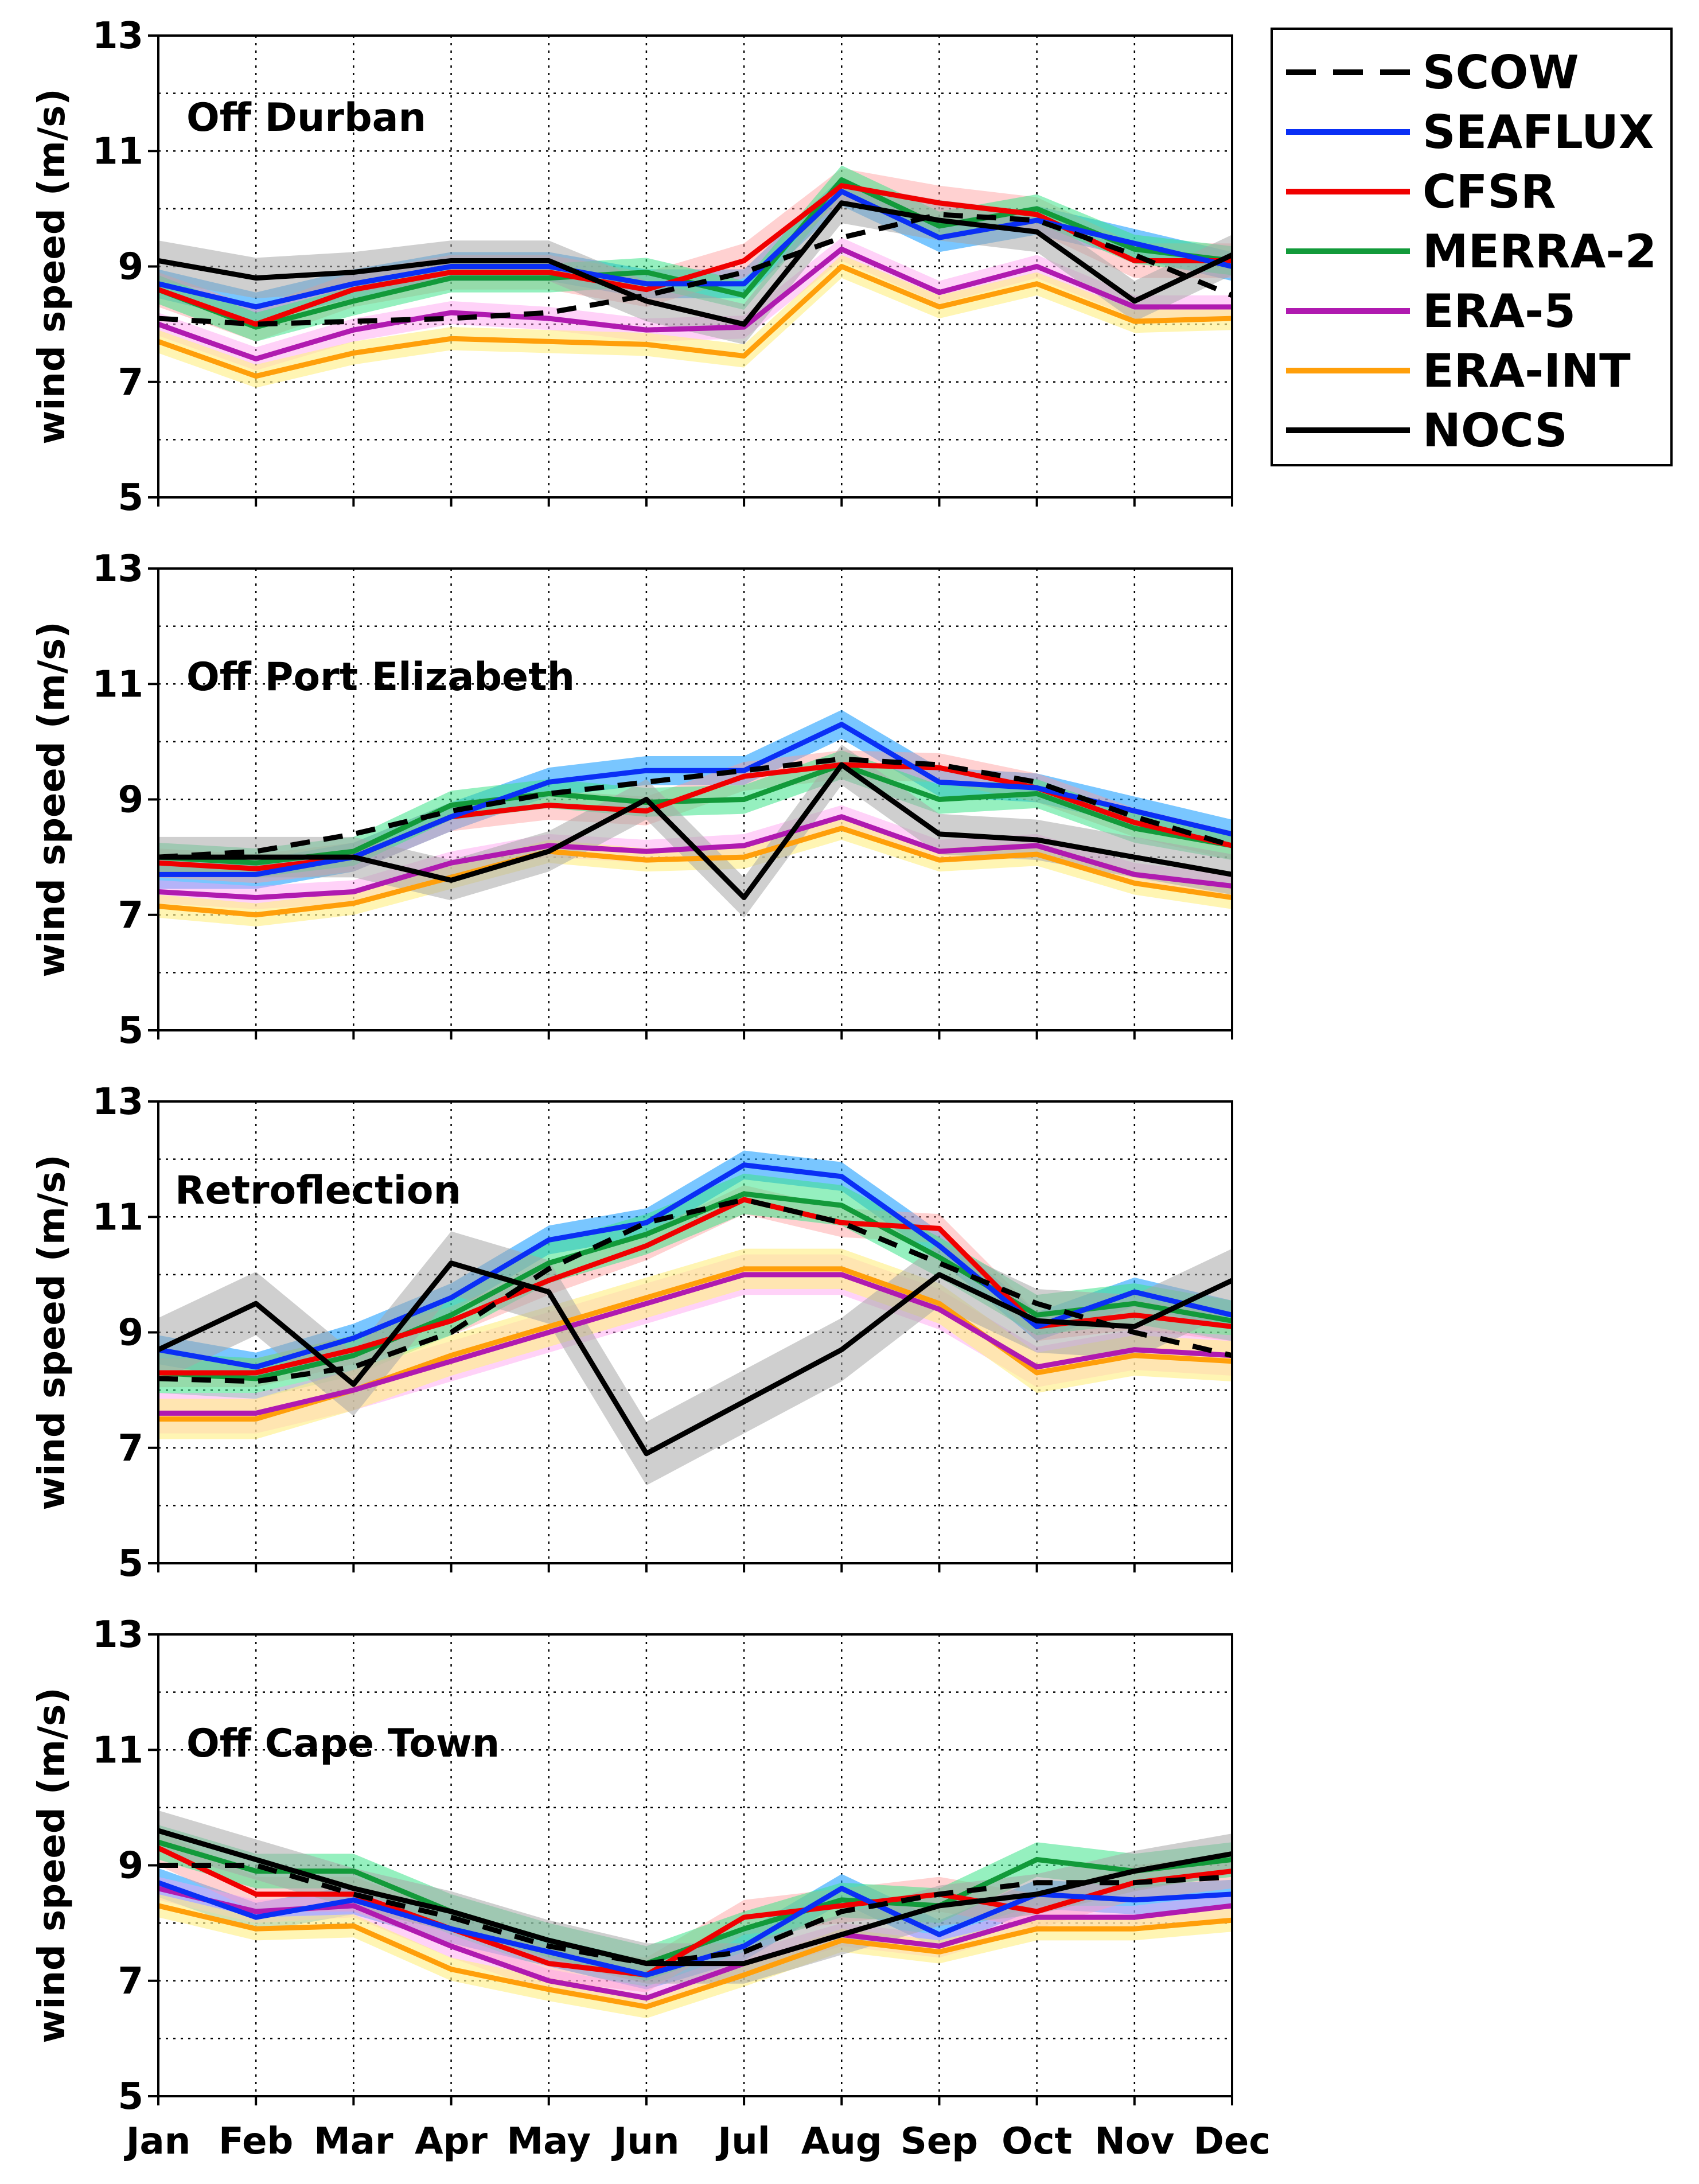 This screenshot has height=2184, width=1699. I want to click on legend-item-era-5: ERA-5, so click(1431, 311).